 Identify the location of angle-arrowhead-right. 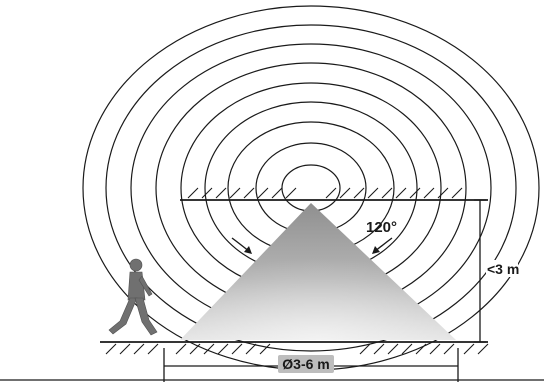
(376, 250).